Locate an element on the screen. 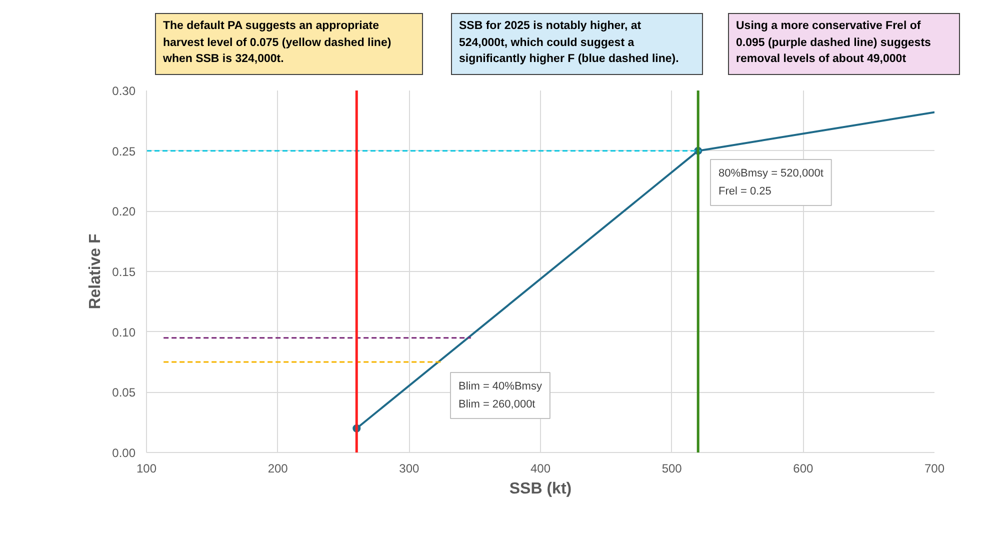 This screenshot has height=544, width=991. x-tick-label: 600 is located at coordinates (803, 469).